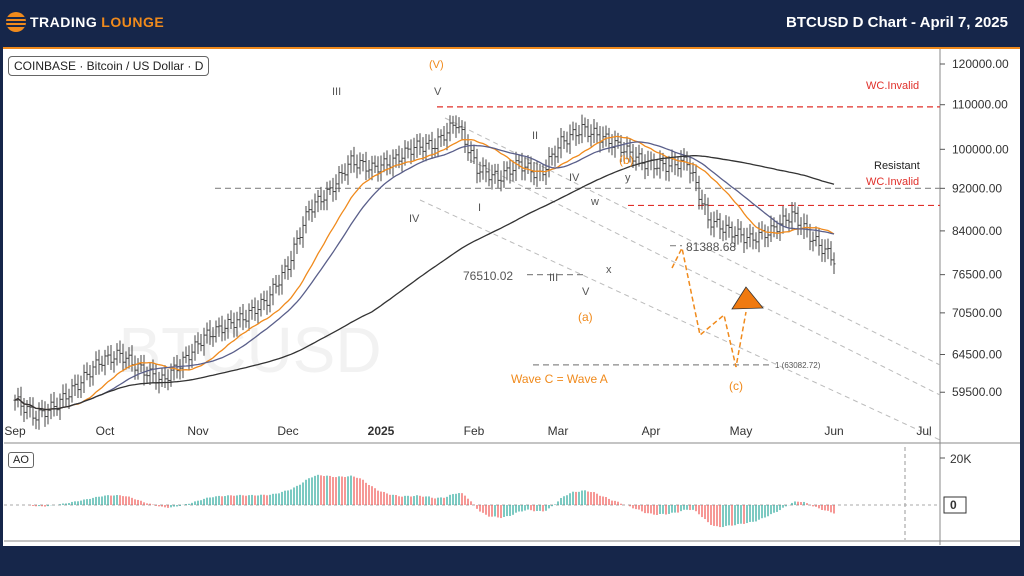 This screenshot has height=576, width=1024. What do you see at coordinates (747, 298) in the screenshot?
I see `up-arrow-icon` at bounding box center [747, 298].